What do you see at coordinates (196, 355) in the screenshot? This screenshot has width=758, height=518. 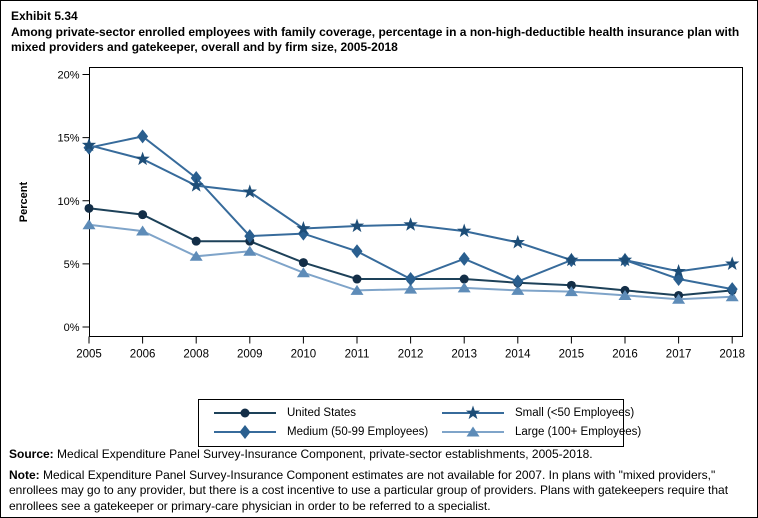 I see `x-tick-label: 2008` at bounding box center [196, 355].